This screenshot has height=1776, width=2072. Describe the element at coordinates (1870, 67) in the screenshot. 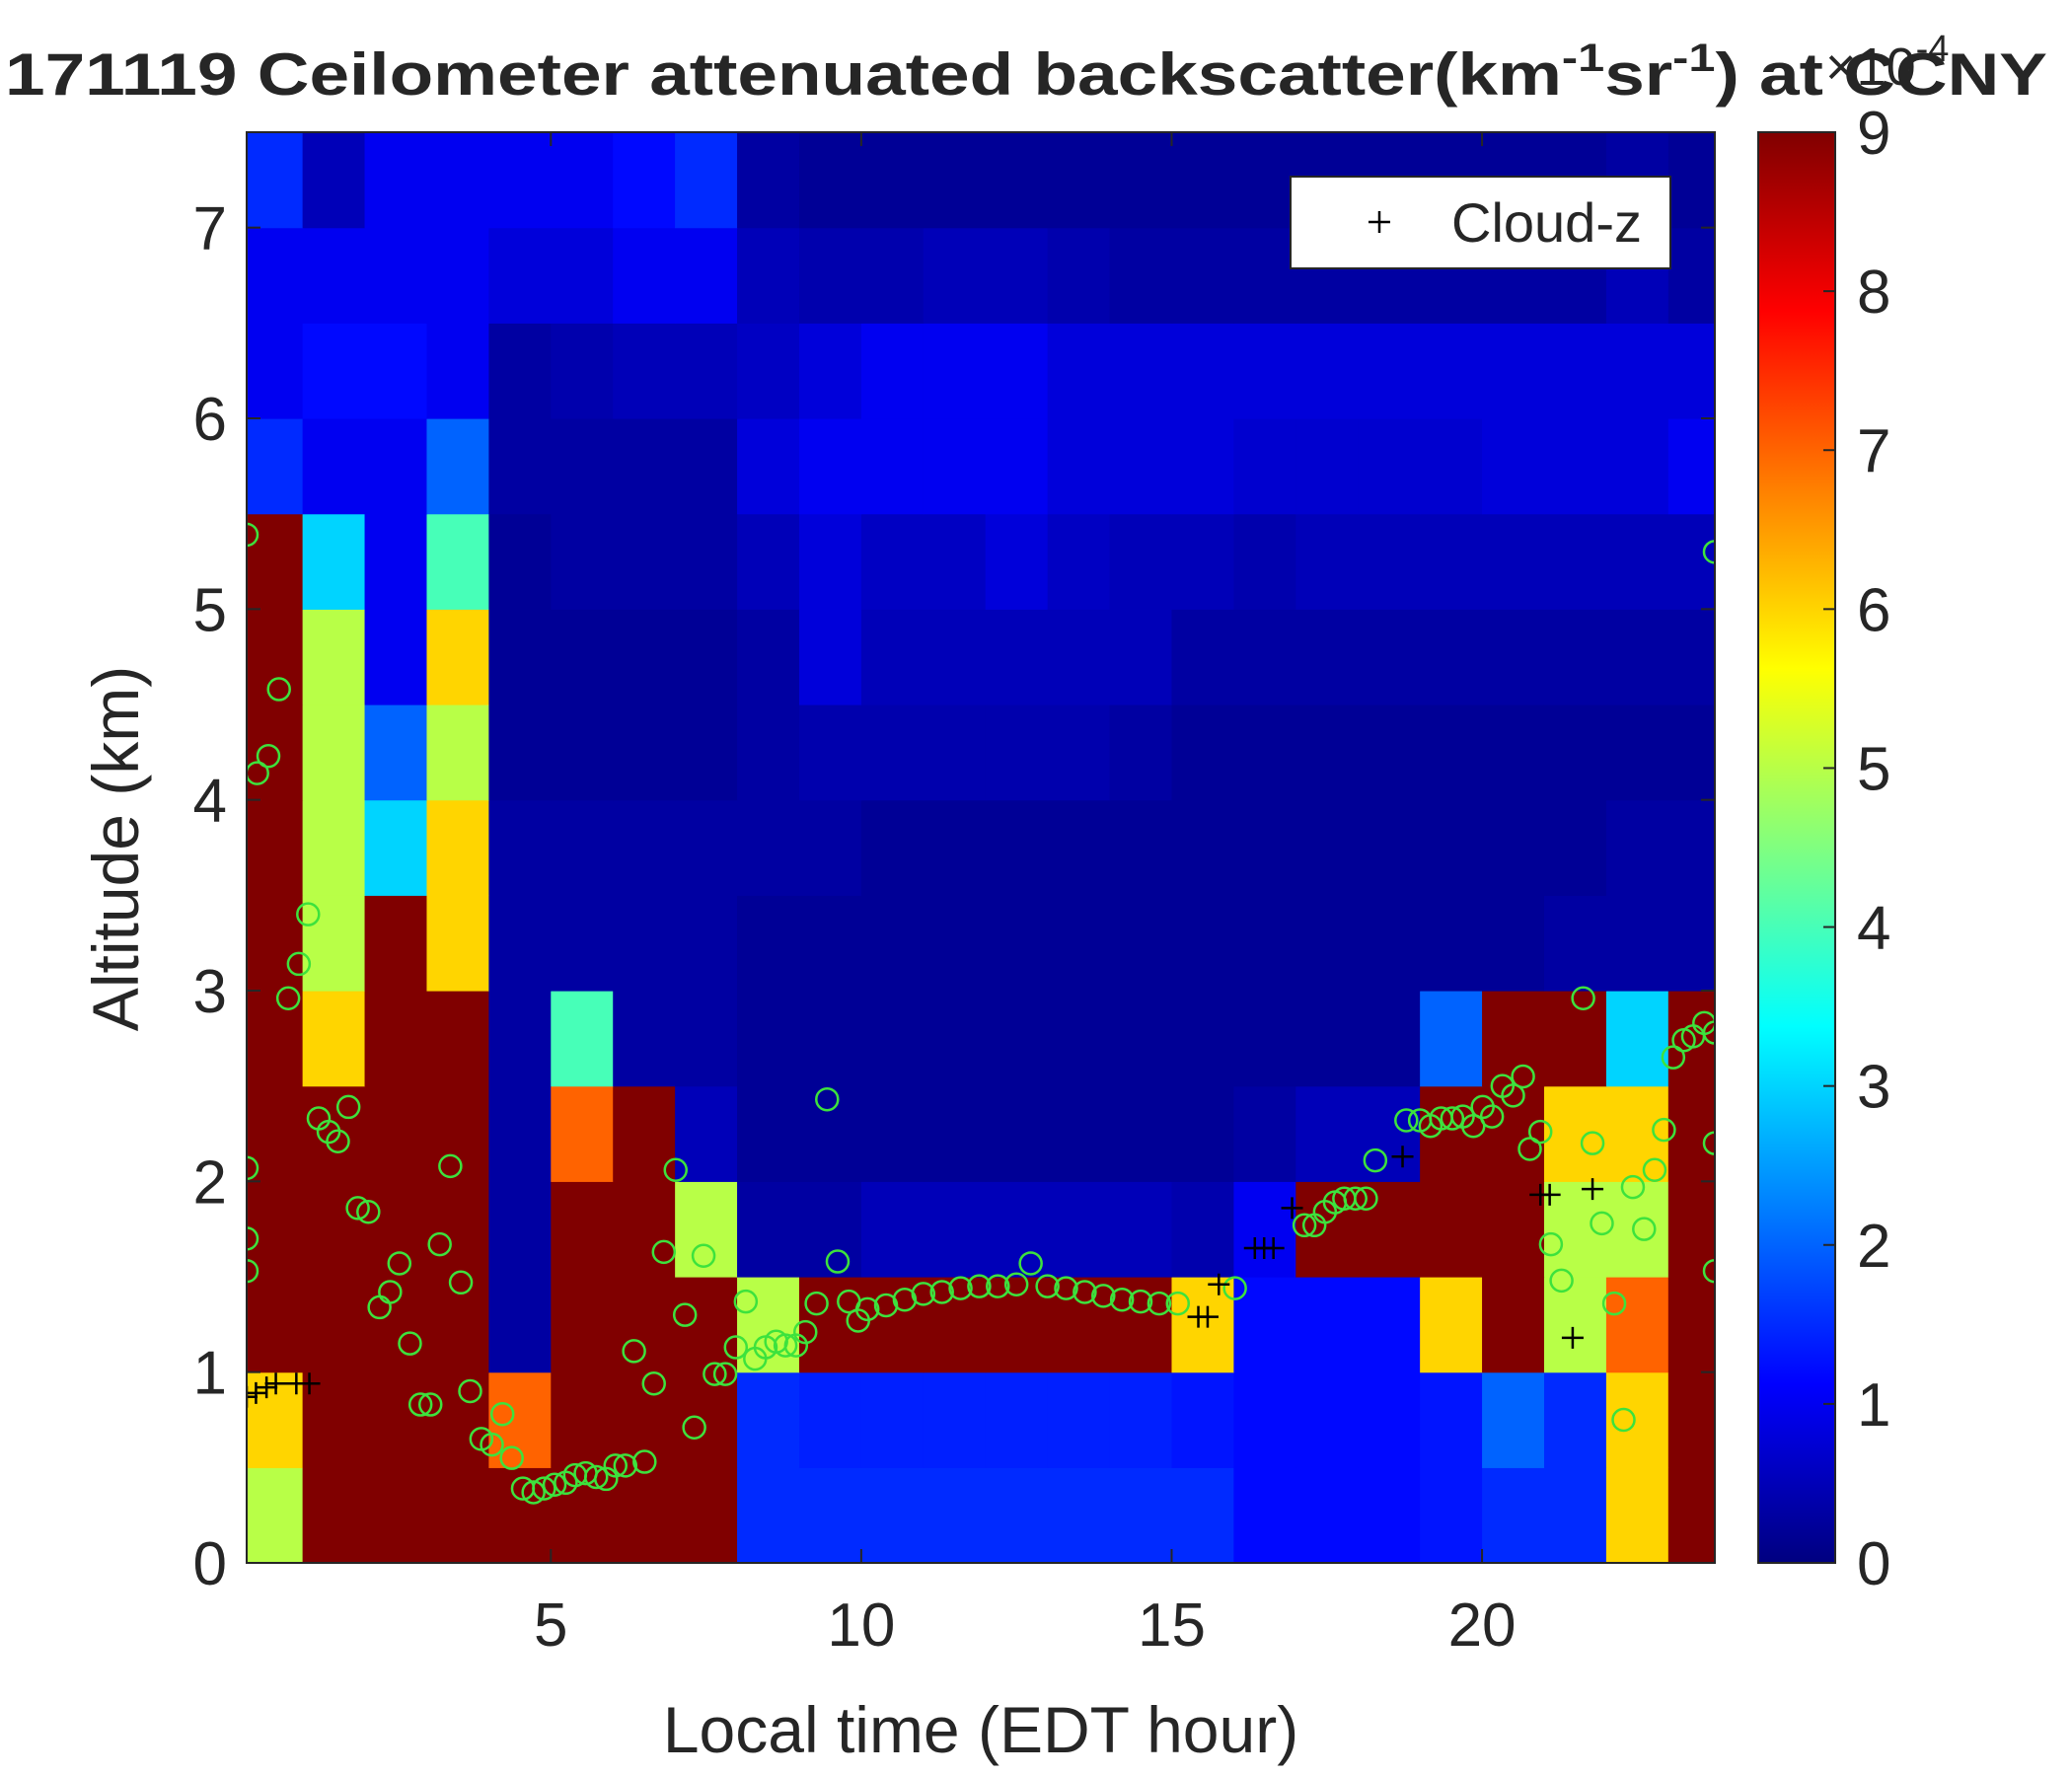

I see `exponent-base: ×10` at that location.